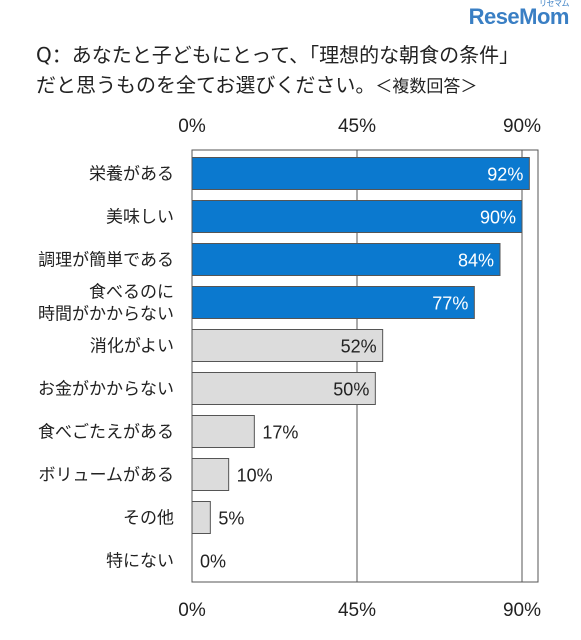  I want to click on category-label: 美味しい, so click(140, 218).